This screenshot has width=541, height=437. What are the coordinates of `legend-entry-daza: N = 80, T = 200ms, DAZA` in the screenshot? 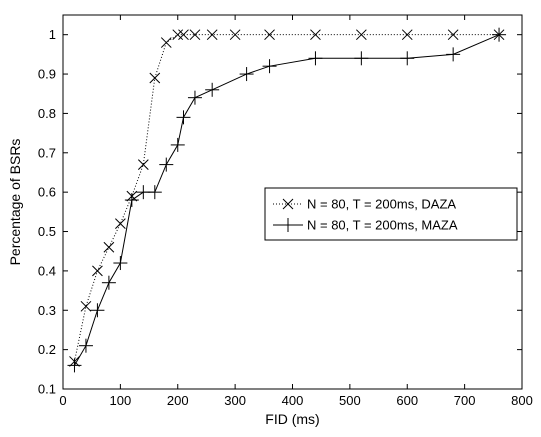 It's located at (364, 204).